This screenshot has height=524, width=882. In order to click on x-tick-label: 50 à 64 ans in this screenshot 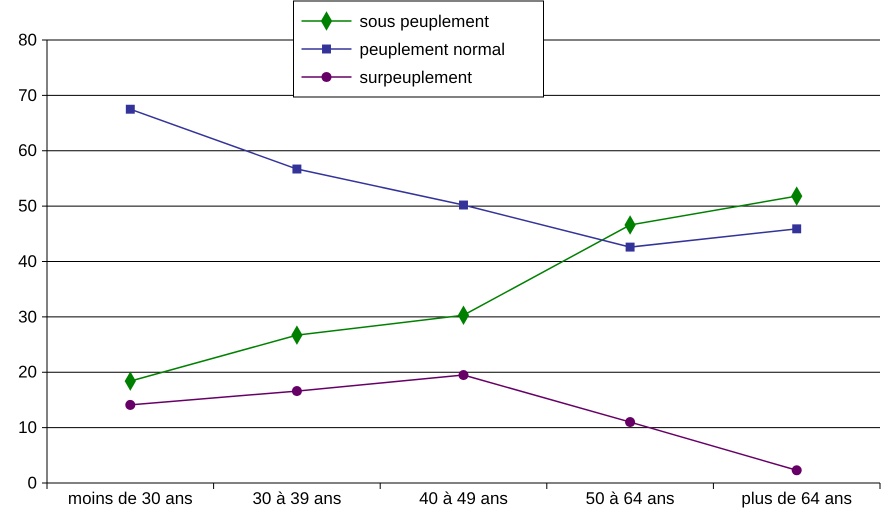, I will do `click(630, 498)`.